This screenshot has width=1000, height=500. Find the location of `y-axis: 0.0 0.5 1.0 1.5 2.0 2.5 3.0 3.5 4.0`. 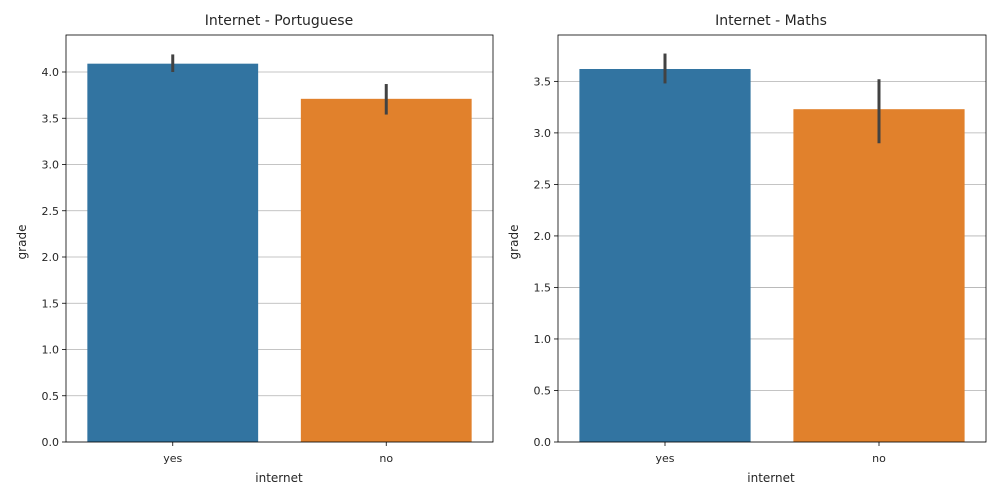

y-axis: 0.0 0.5 1.0 1.5 2.0 2.5 3.0 3.5 4.0 is located at coordinates (54, 257).